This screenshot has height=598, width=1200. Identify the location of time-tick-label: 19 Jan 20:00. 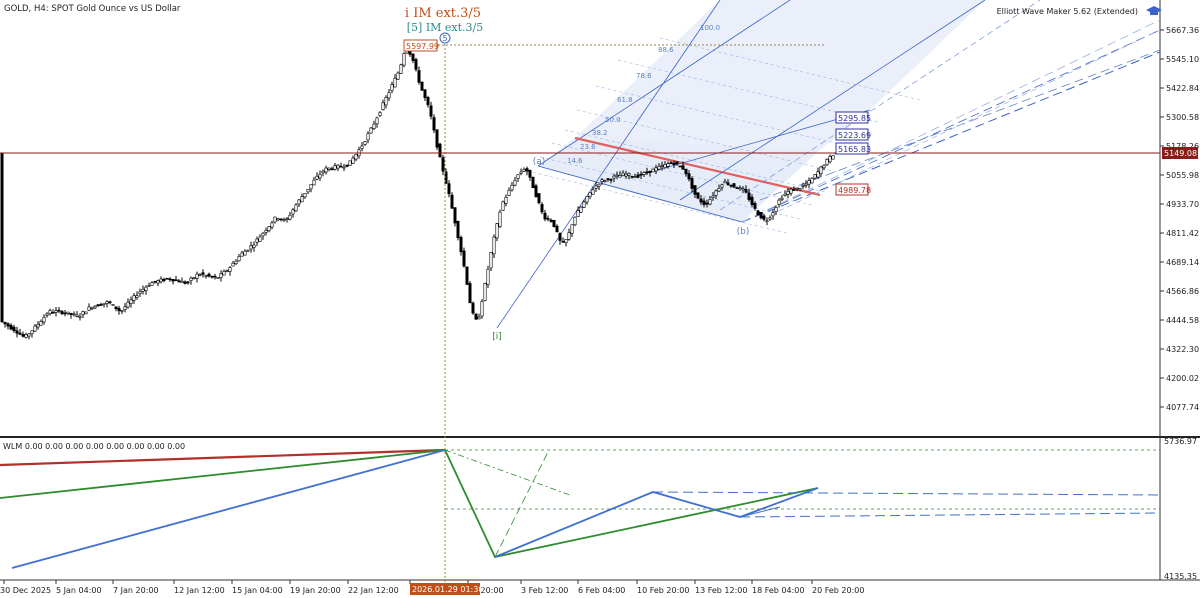
(315, 590).